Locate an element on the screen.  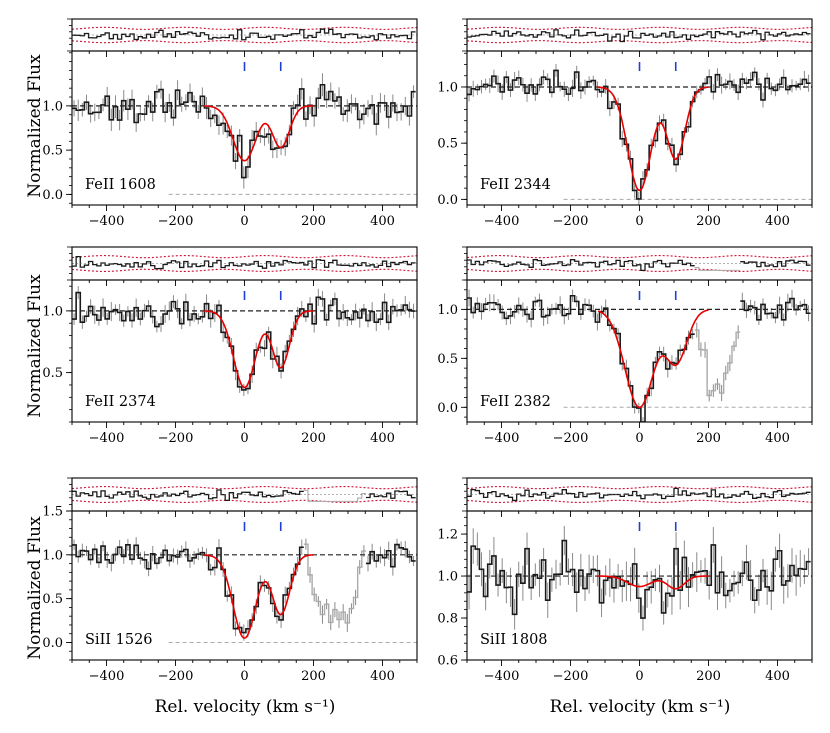
panel-4-plot-area is located at coordinates (244, 590).